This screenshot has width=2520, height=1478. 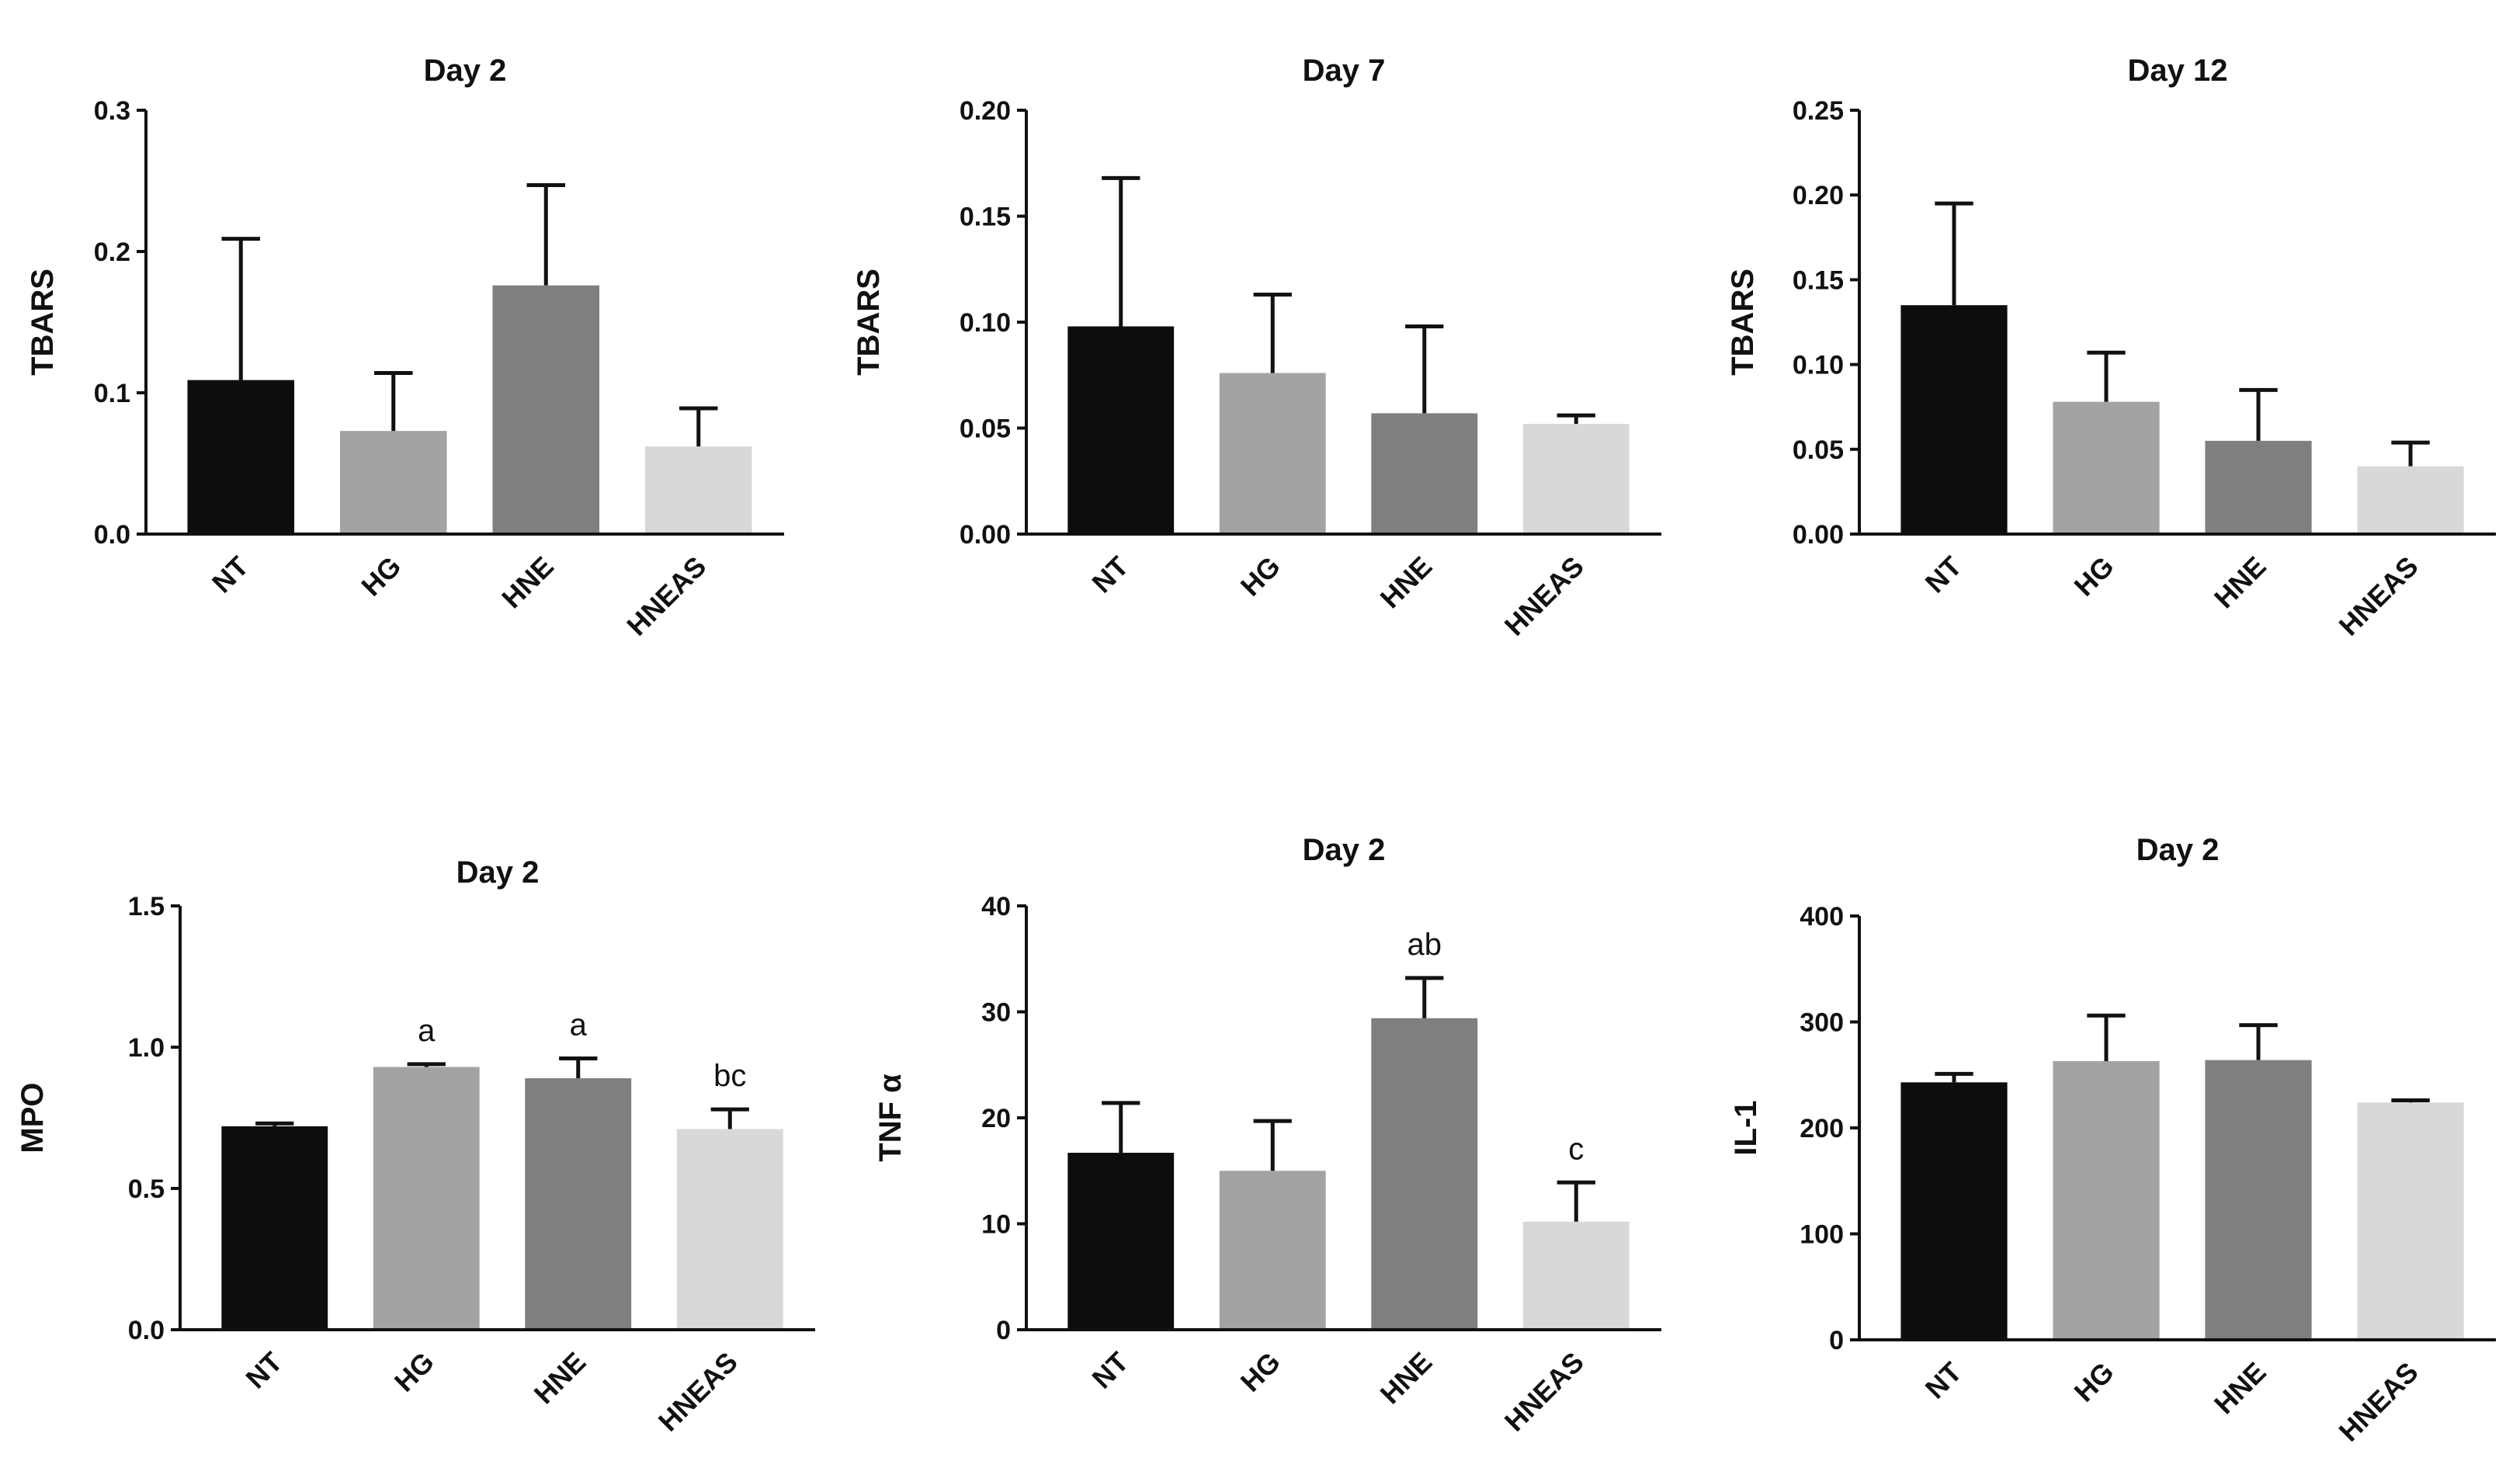 What do you see at coordinates (146, 1048) in the screenshot?
I see `y-tick-label: 1.0` at bounding box center [146, 1048].